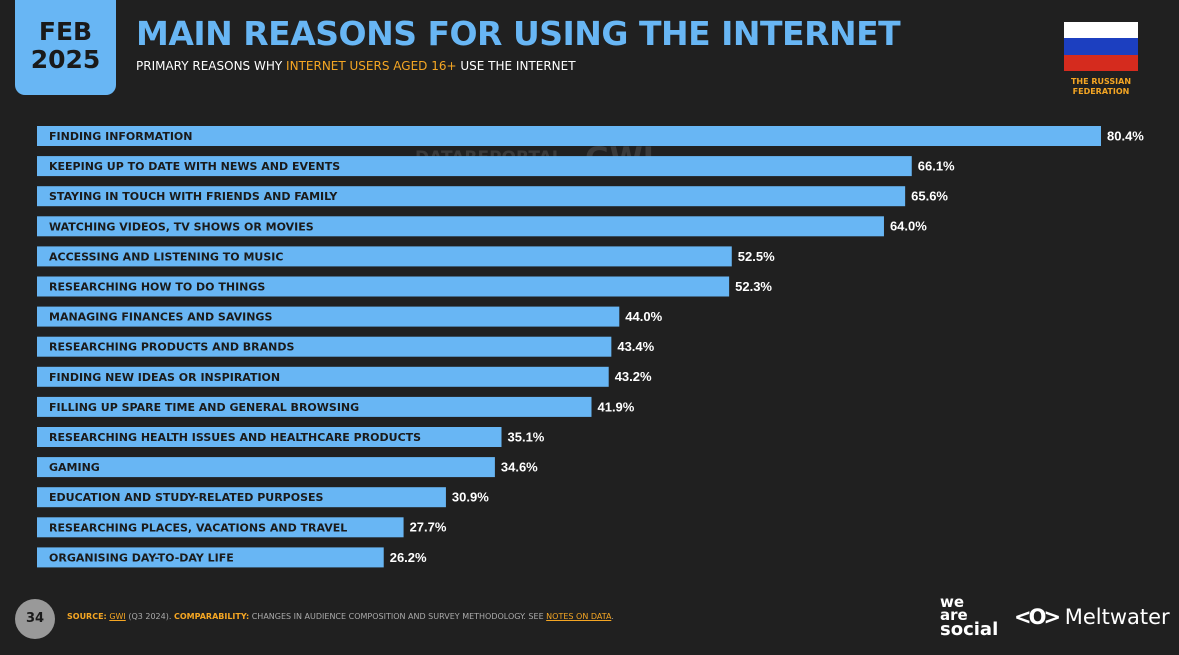  What do you see at coordinates (198, 527) in the screenshot?
I see `bar-label: RESEARCHING PLACES, VACATIONS AND TRAVEL` at bounding box center [198, 527].